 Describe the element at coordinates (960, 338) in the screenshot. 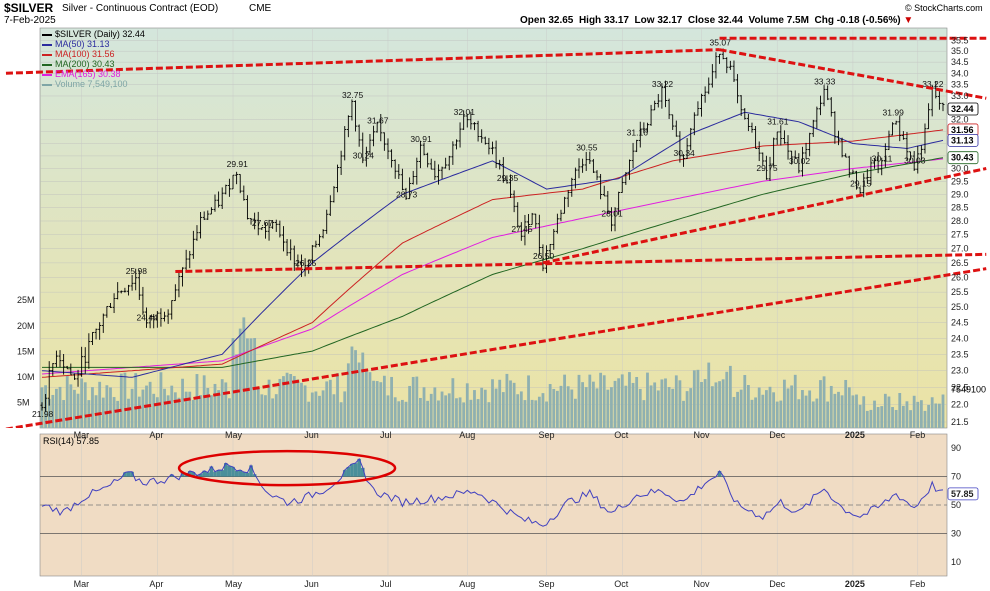

I see `price-tick-label: 24.0` at that location.